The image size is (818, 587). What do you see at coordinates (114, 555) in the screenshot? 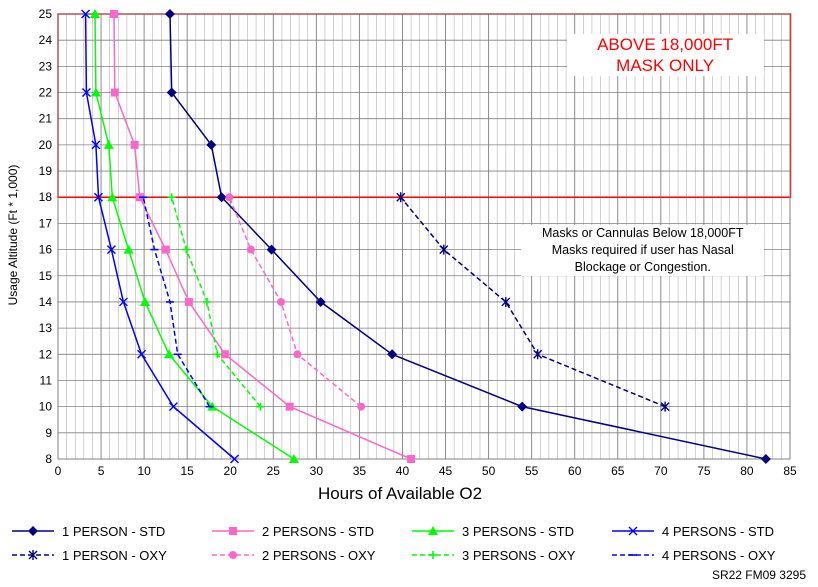
I see `legend-label: 1 PERSON - OXY` at bounding box center [114, 555].